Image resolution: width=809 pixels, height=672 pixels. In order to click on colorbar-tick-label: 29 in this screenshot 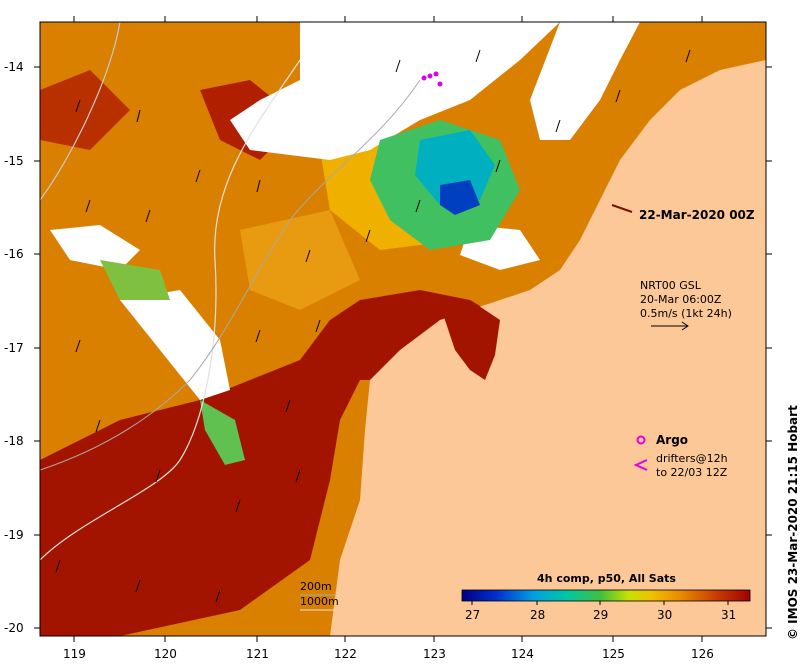, I will do `click(600, 615)`.